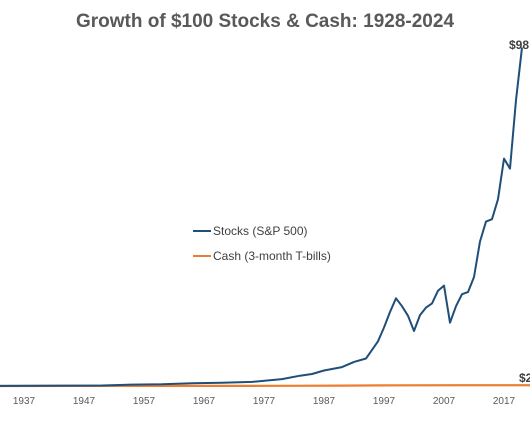 This screenshot has height=442, width=530. I want to click on x-tick-label: 1967, so click(204, 401).